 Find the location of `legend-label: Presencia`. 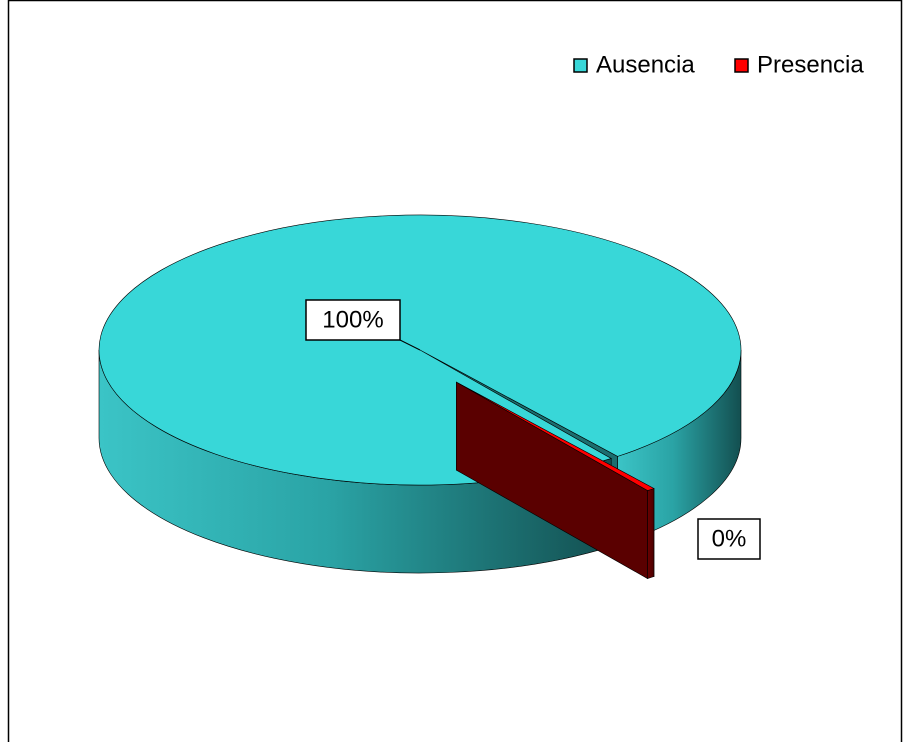

legend-label: Presencia is located at coordinates (810, 64).